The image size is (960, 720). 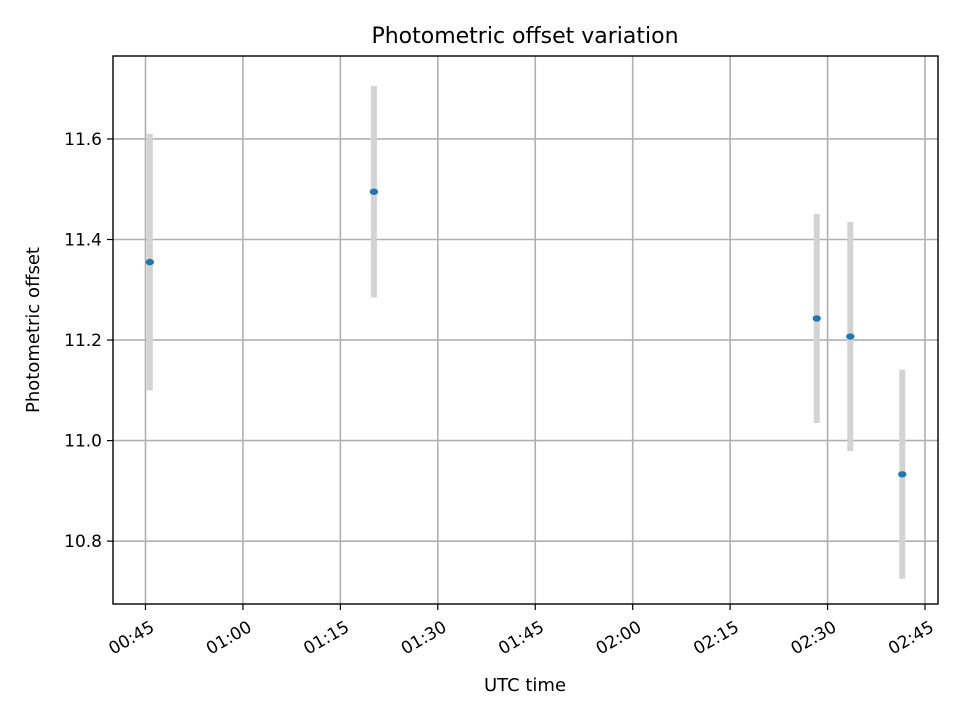 I want to click on y-axis-label: Photometric offset, so click(x=33, y=330).